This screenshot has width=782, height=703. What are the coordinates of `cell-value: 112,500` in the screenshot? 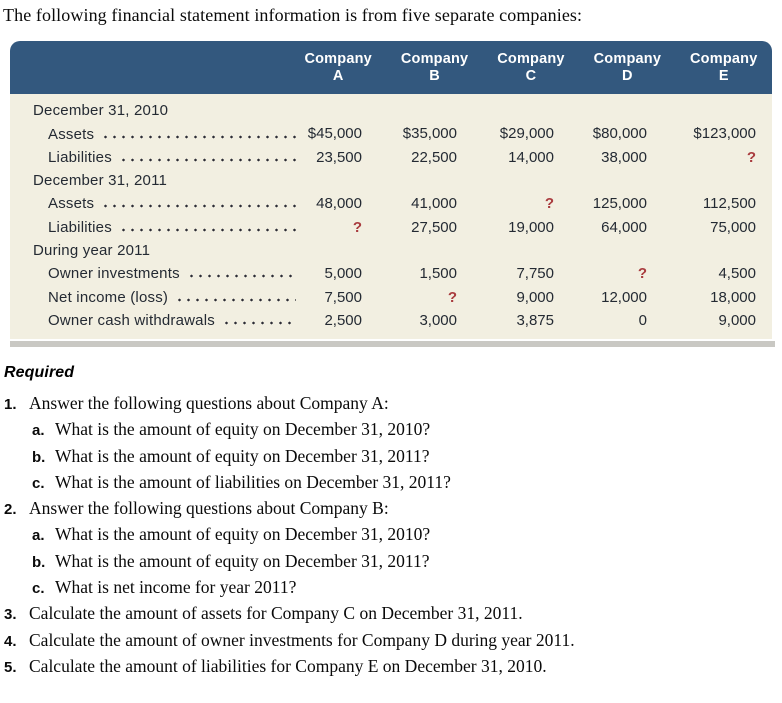 It's located at (729, 204).